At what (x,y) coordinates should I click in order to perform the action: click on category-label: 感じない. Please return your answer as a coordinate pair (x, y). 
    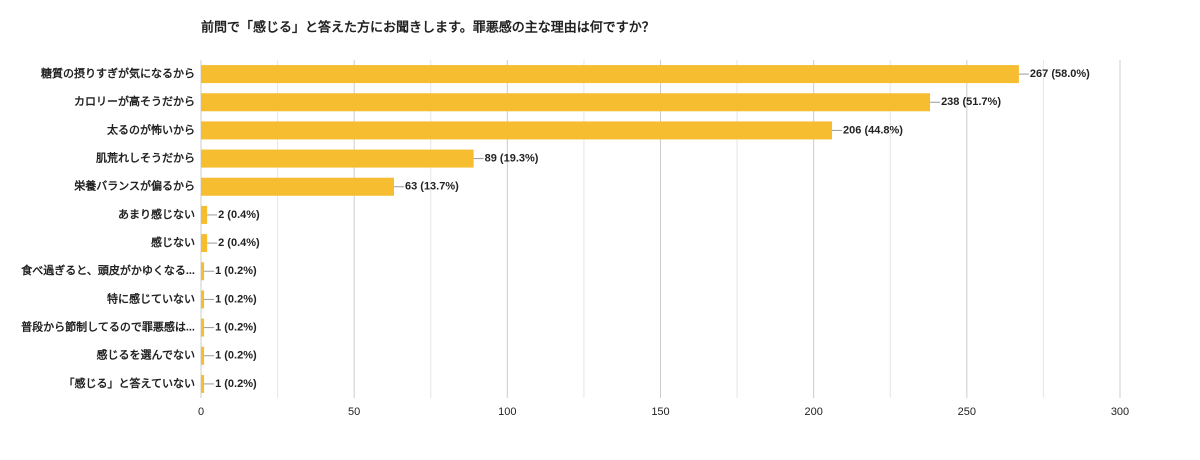
    Looking at the image, I should click on (173, 242).